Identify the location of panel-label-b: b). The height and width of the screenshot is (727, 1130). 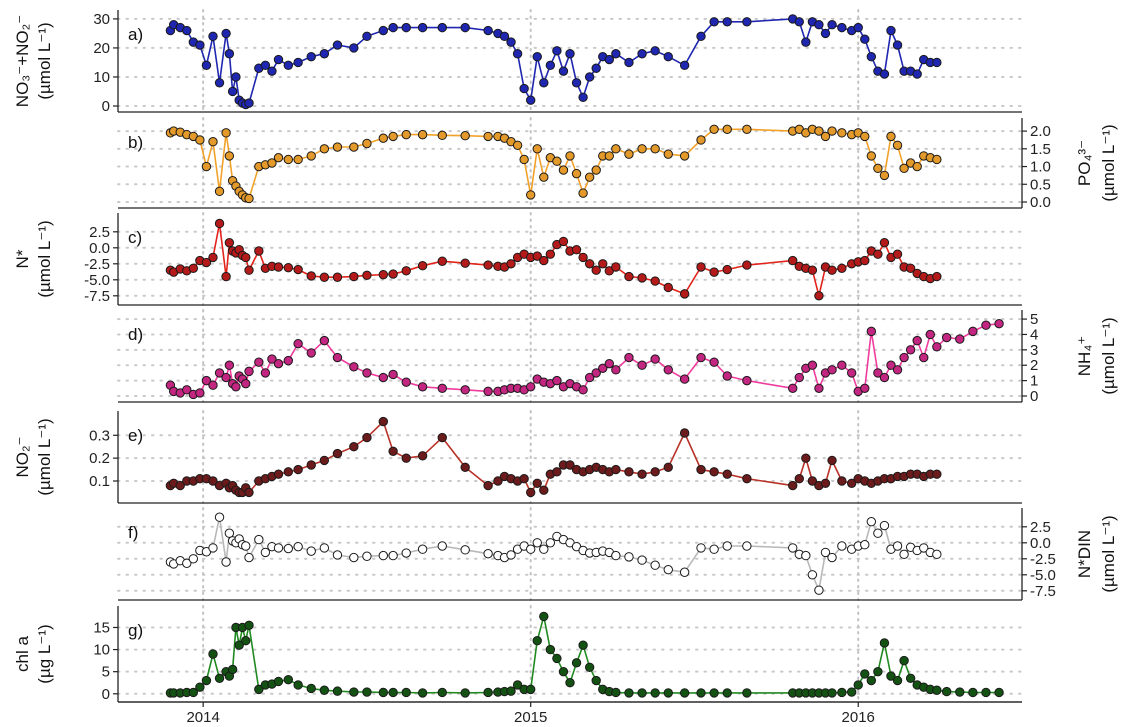
(135, 142).